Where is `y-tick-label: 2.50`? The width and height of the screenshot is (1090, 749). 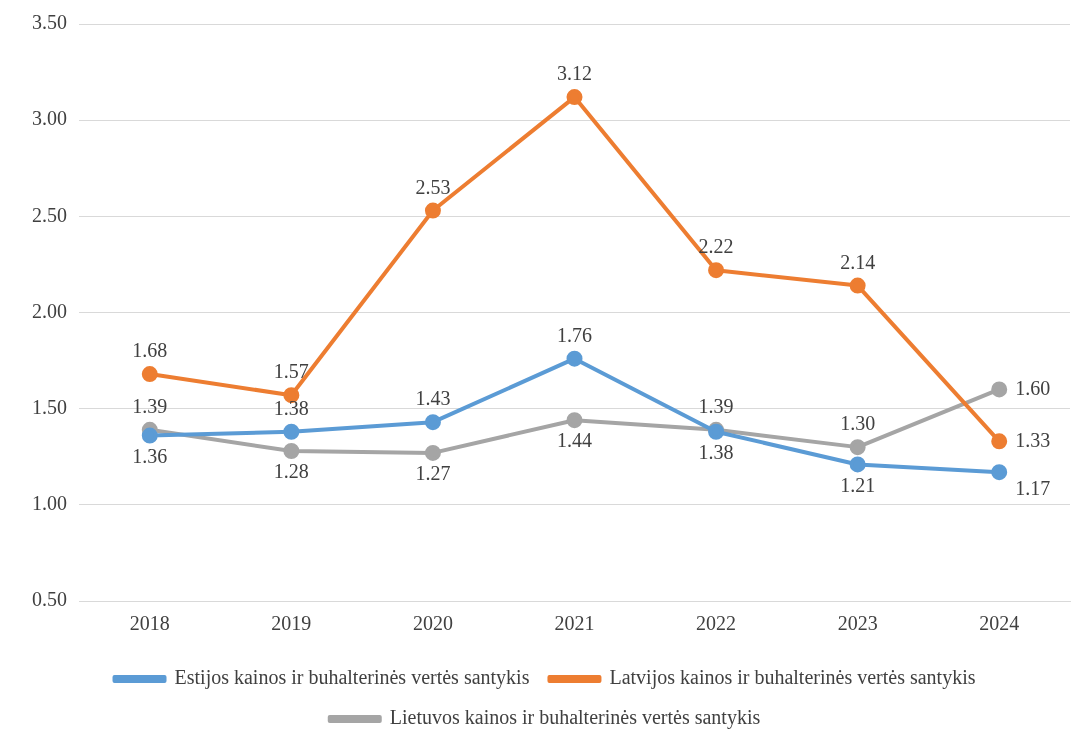
y-tick-label: 2.50 is located at coordinates (49, 214).